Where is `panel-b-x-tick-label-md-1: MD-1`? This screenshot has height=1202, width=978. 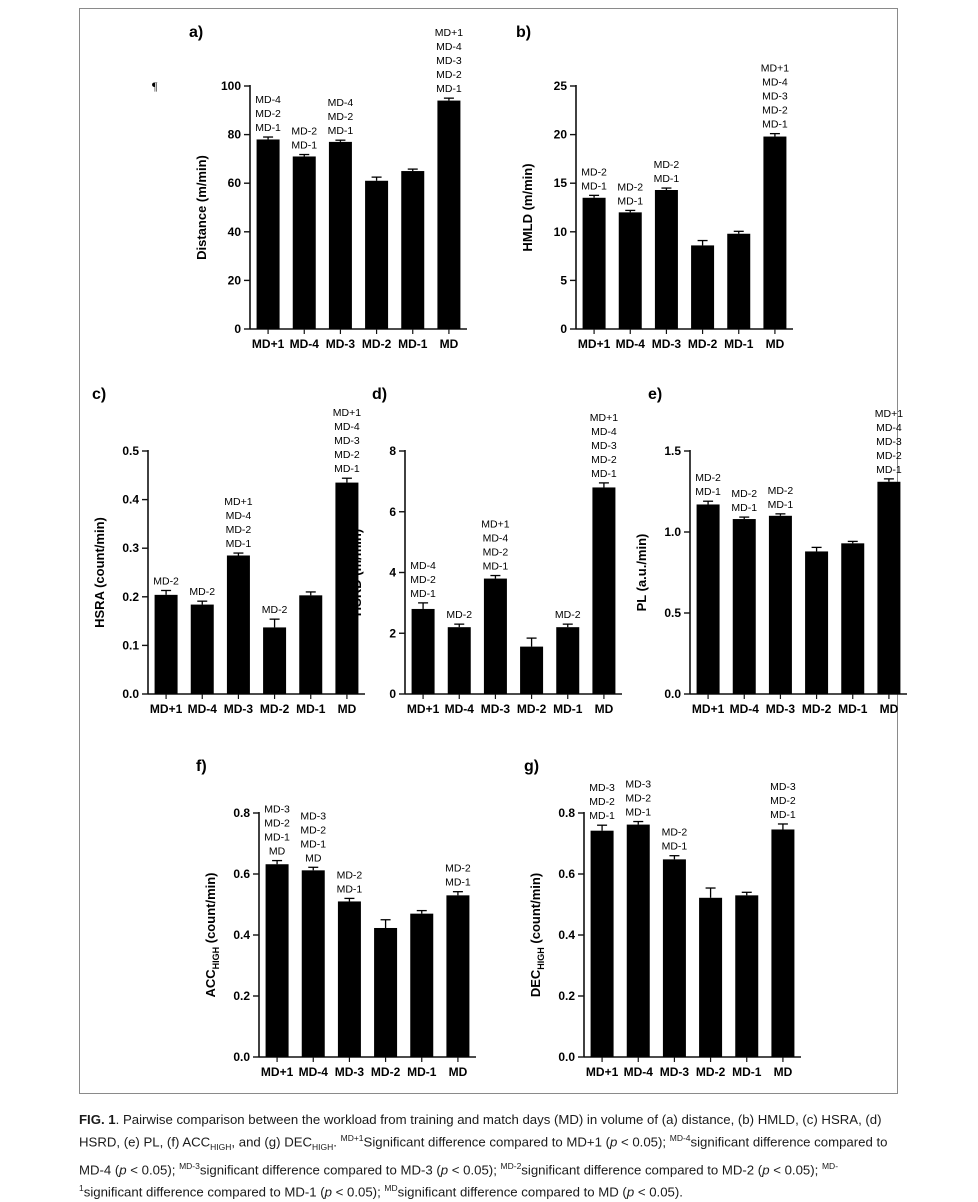
panel-b-x-tick-label-md-1: MD-1 is located at coordinates (739, 344).